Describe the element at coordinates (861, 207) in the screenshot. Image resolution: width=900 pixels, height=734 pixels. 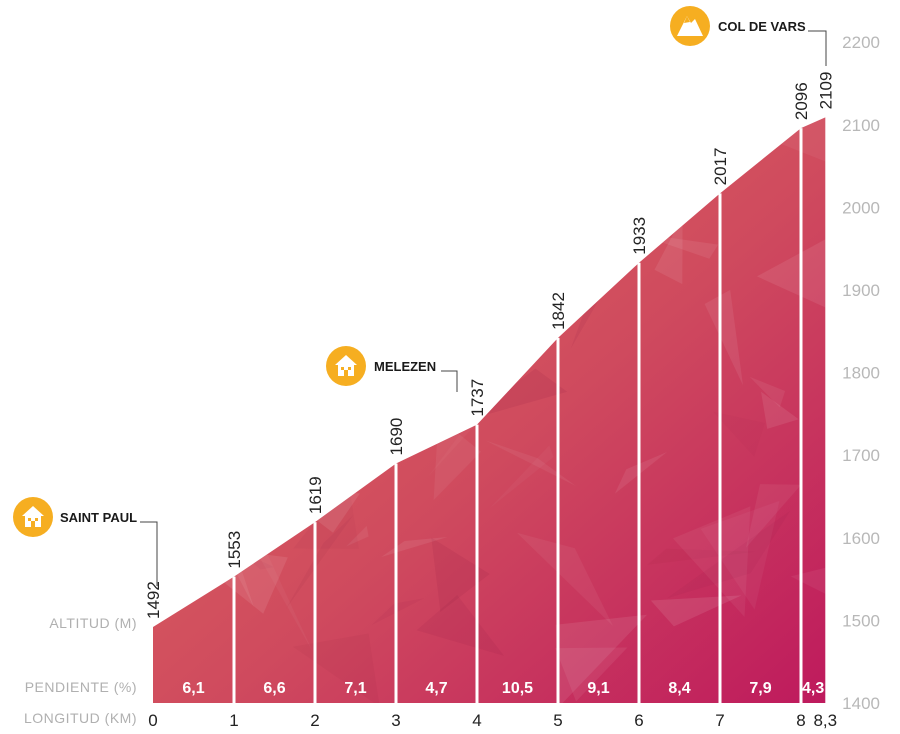
I see `y-tick-label: 2000` at that location.